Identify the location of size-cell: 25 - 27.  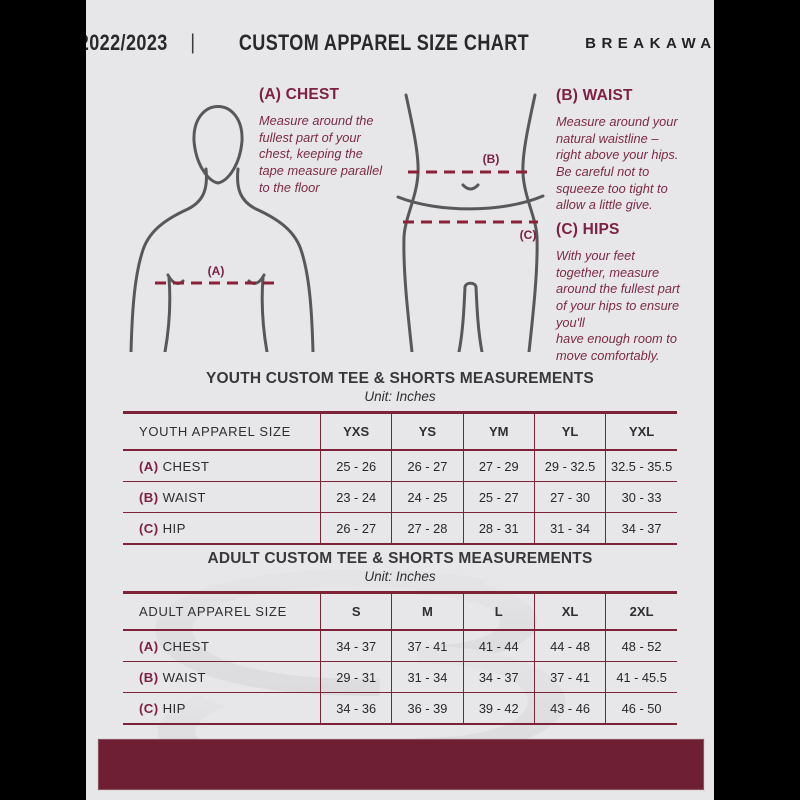
(498, 497).